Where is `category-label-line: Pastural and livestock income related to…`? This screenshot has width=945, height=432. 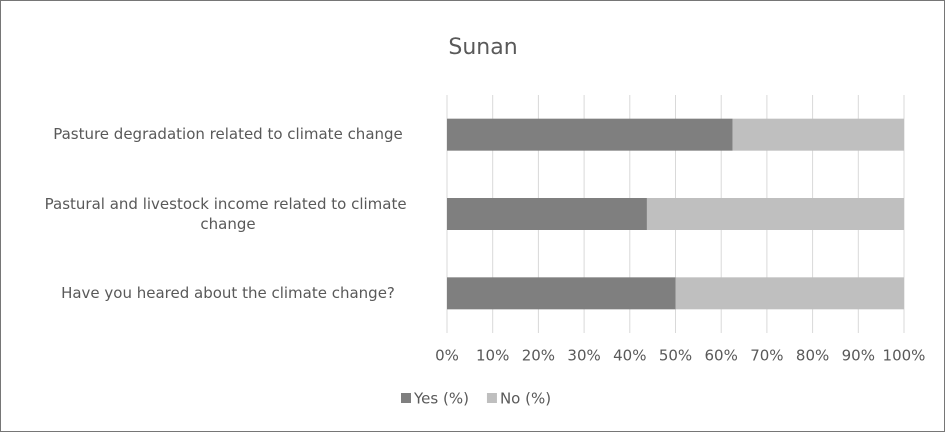 category-label-line: Pastural and livestock income related to… is located at coordinates (228, 204).